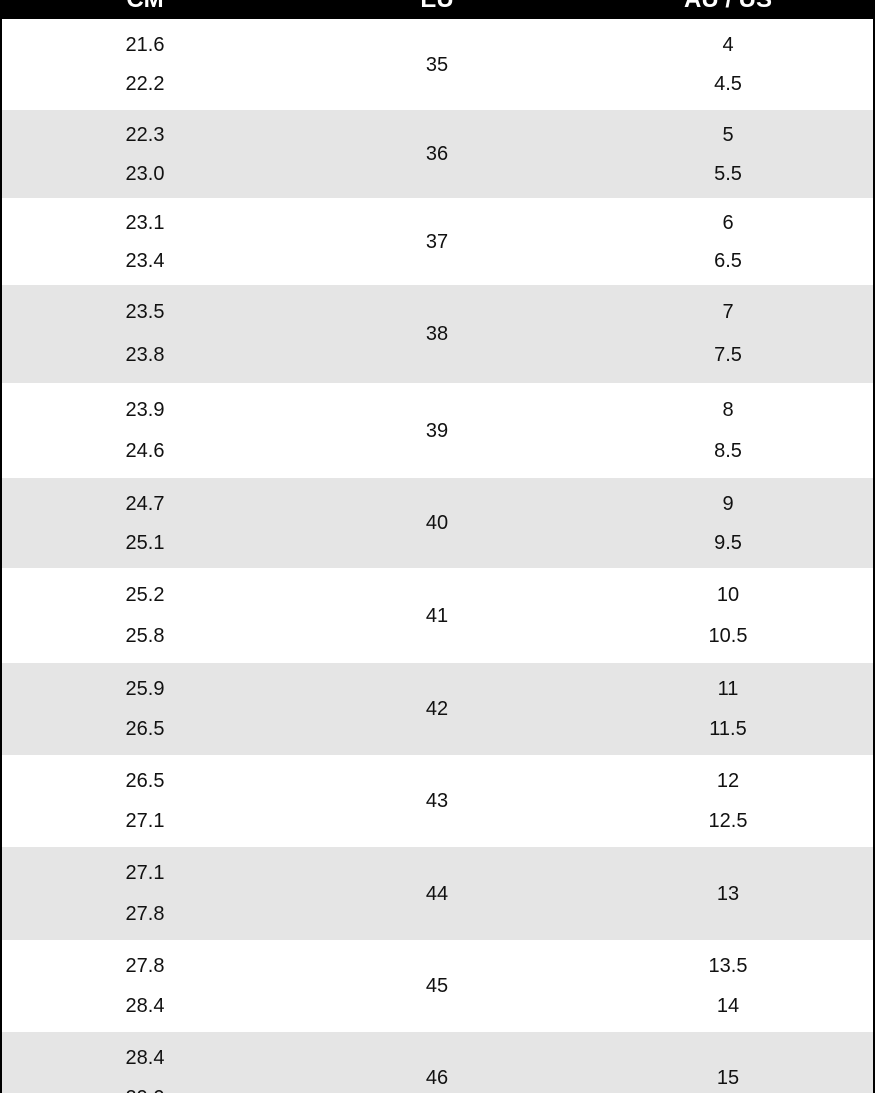 This screenshot has height=1093, width=875. I want to click on us-value: 13.5, so click(728, 966).